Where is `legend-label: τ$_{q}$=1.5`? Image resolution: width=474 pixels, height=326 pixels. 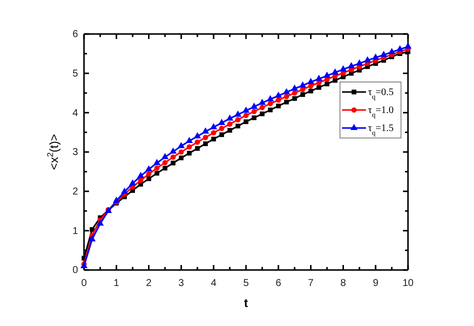 legend-label: τ$_{q}$=1.5 is located at coordinates (381, 130).